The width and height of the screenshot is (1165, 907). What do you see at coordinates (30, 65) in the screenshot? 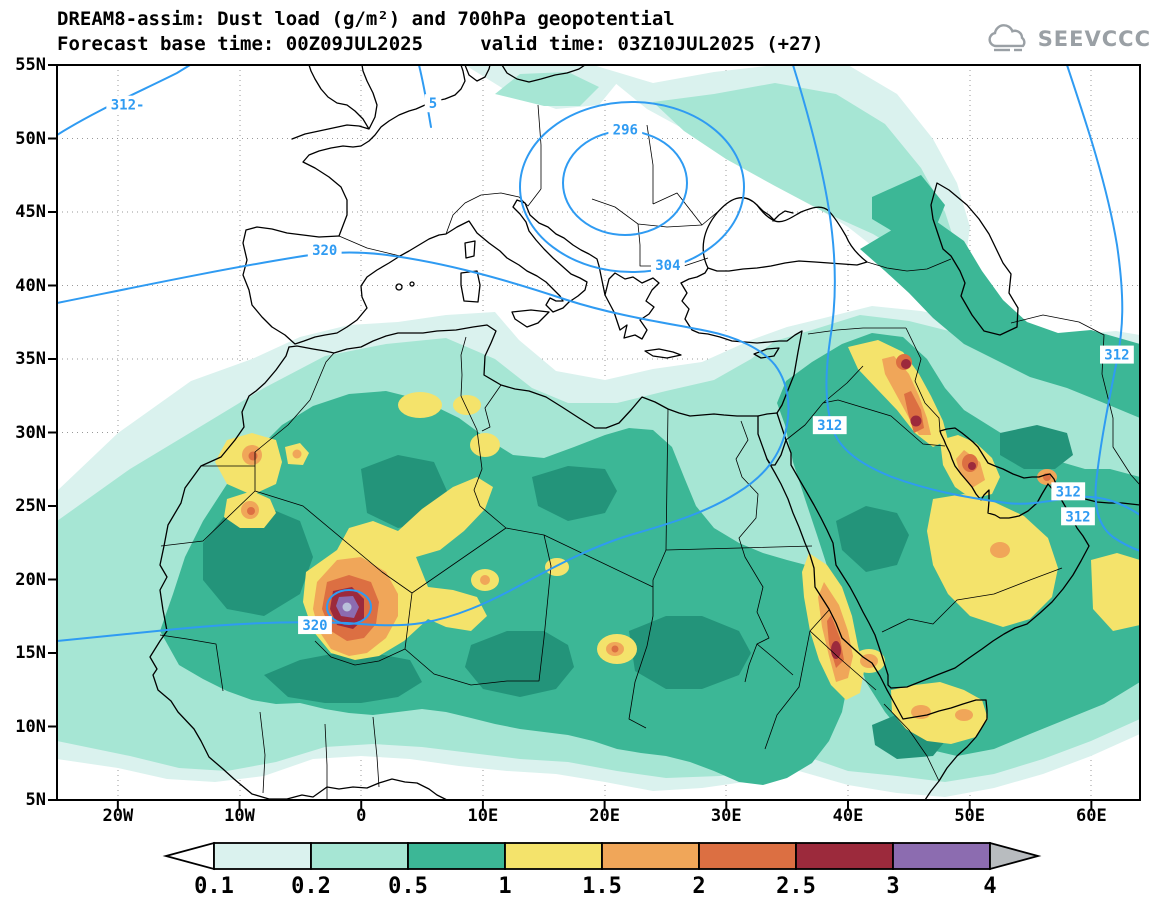
I see `lat-label: 55N` at bounding box center [30, 65].